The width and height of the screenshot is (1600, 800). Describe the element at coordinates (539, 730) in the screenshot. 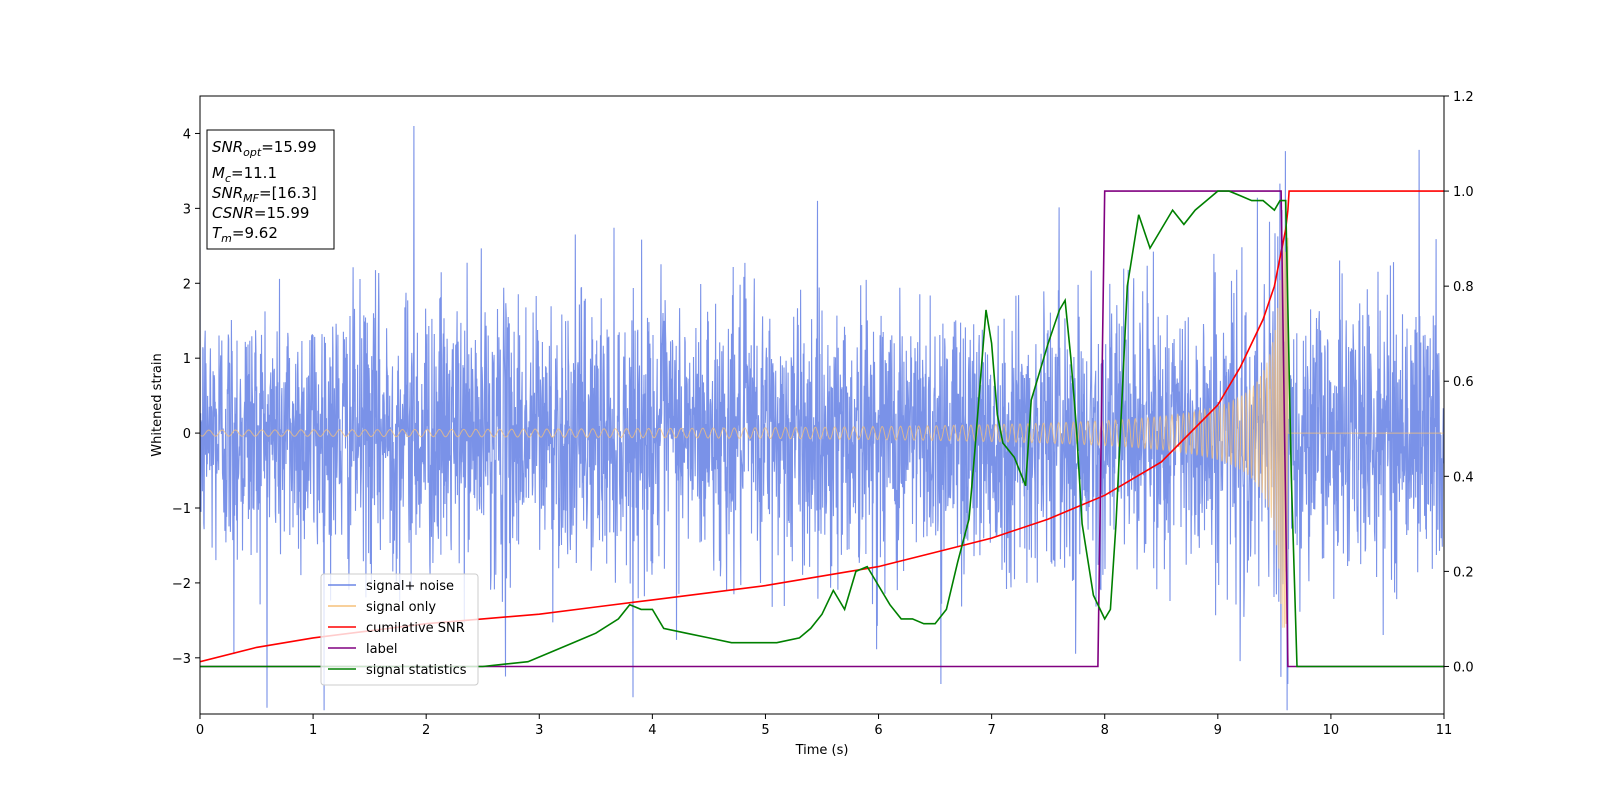

I see `x-tick-label: 3` at that location.